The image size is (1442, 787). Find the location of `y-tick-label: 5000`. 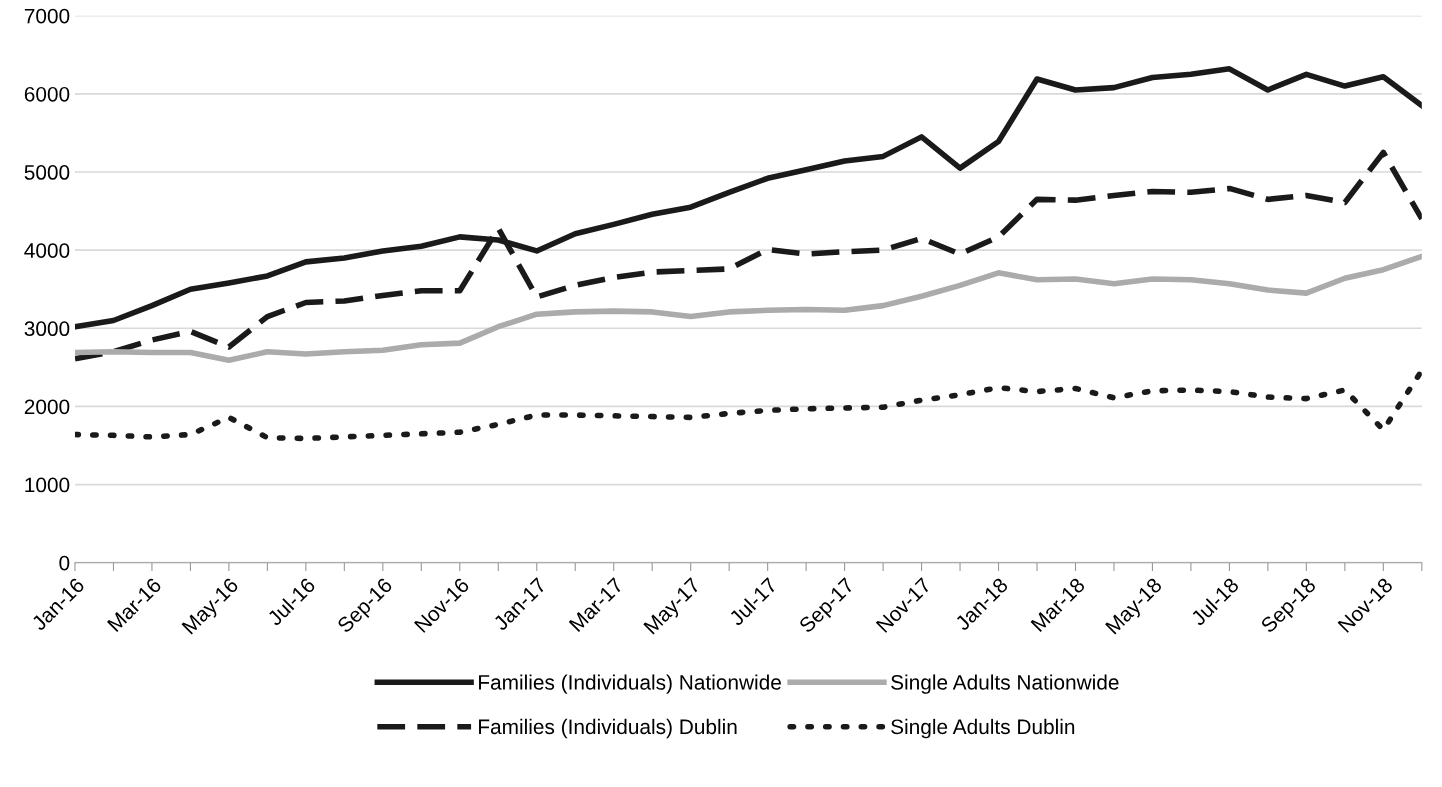

y-tick-label: 5000 is located at coordinates (47, 172).